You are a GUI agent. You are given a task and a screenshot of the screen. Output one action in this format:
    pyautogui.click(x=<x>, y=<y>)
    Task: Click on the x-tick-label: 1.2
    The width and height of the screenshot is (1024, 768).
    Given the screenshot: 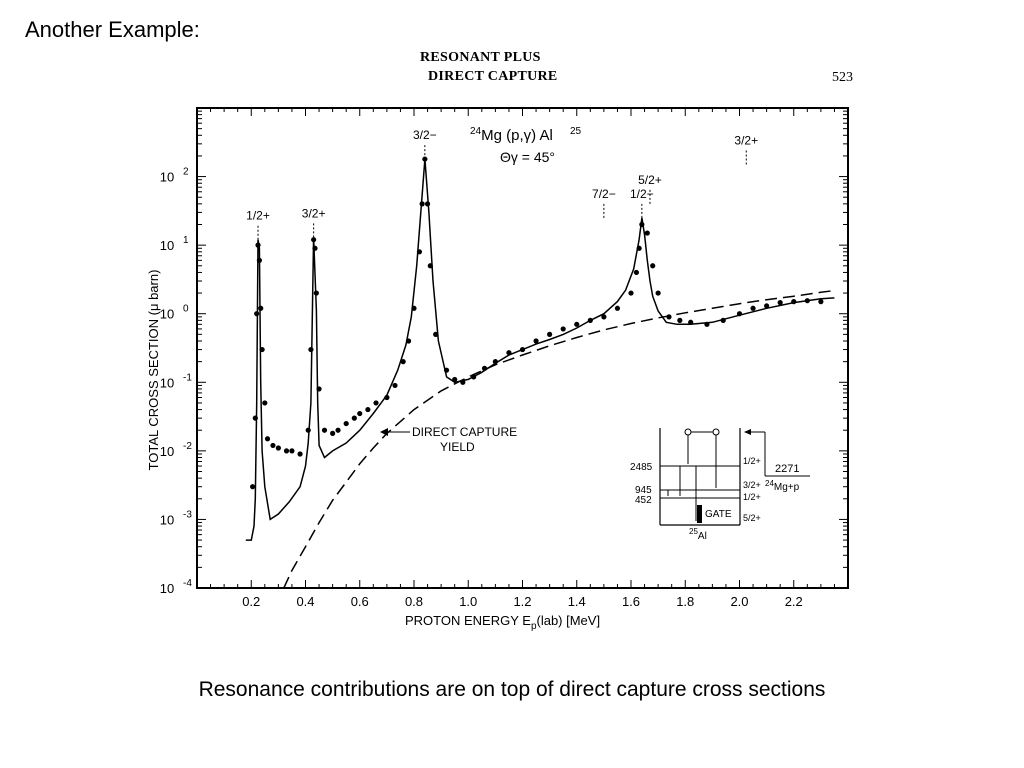 What is the action you would take?
    pyautogui.click(x=522, y=601)
    